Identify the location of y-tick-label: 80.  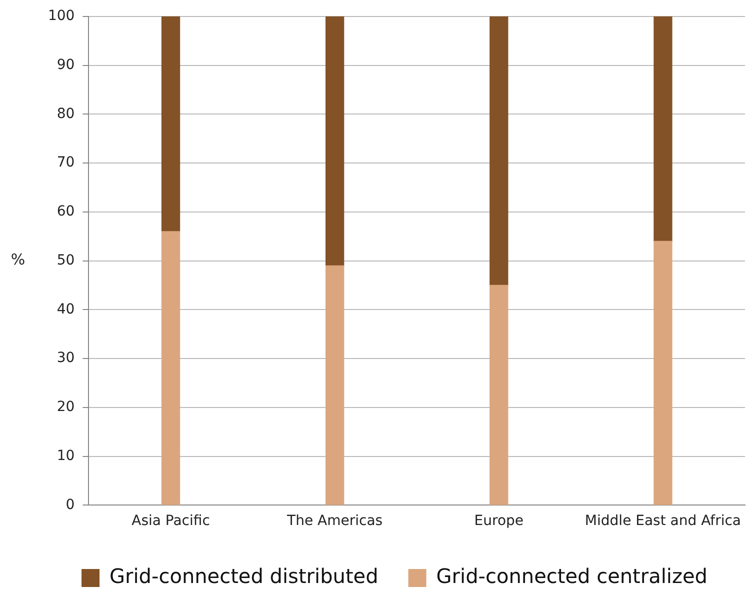
(65, 114).